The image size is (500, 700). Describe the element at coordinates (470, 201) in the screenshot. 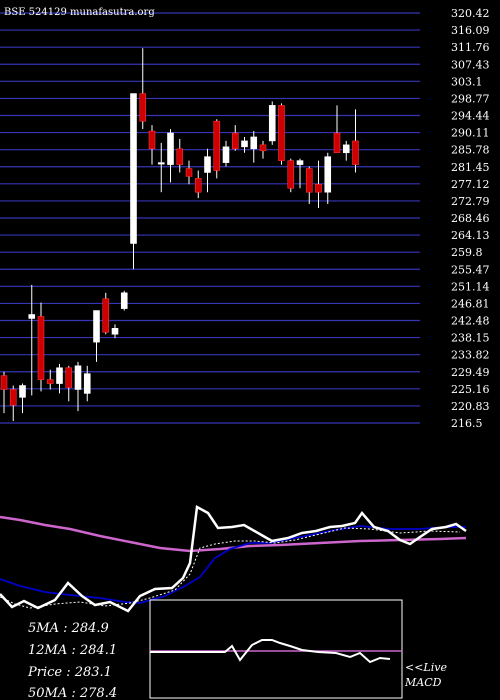

I see `y-tick-label: 272.79` at that location.